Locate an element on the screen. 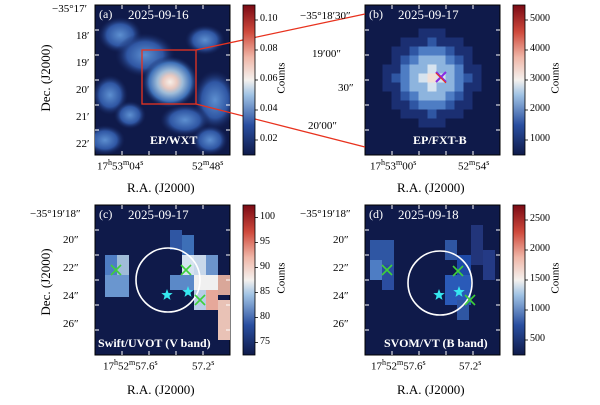  panel-b-xtick-label: 52m54s is located at coordinates (474, 165).